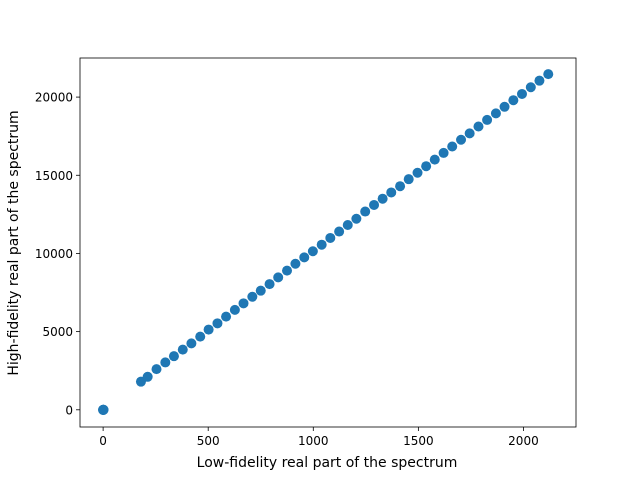 This screenshot has width=640, height=484. I want to click on x-axis-ticks: 0 500 1000 1500 2000, so click(319, 437).